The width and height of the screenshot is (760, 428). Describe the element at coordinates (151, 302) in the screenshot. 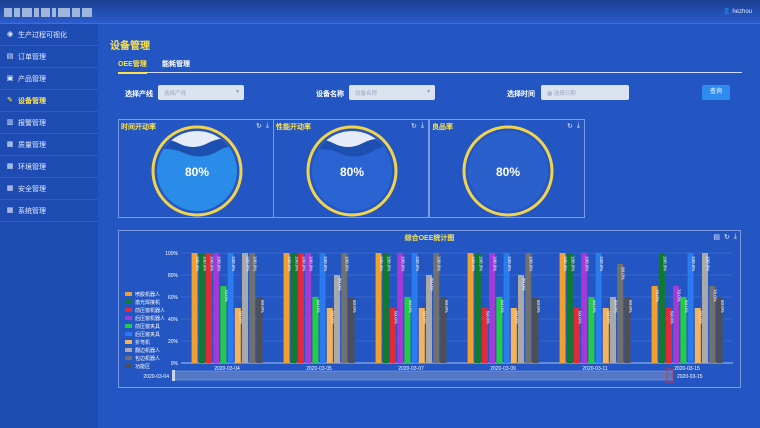

I see `legend-item: 激光焊接机` at that location.